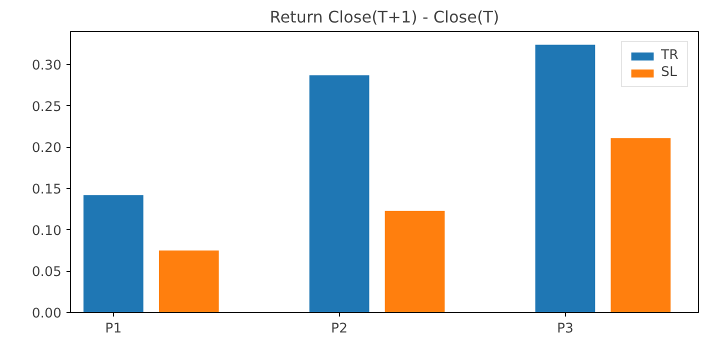  Describe the element at coordinates (47, 190) in the screenshot. I see `y-tick-label: 0.15` at that location.